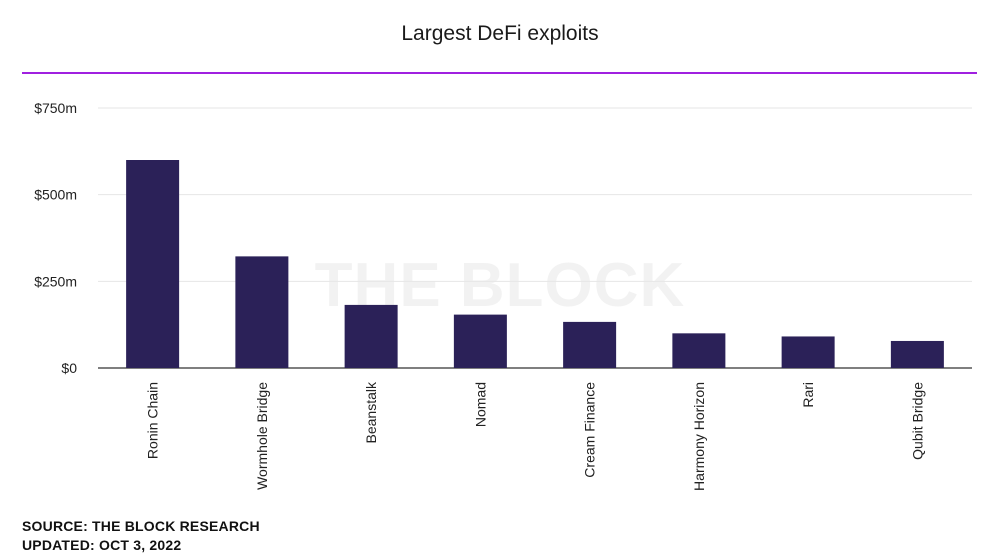  I want to click on source-note: SOURCE: THE BLOCK RESEARCH, so click(141, 526).